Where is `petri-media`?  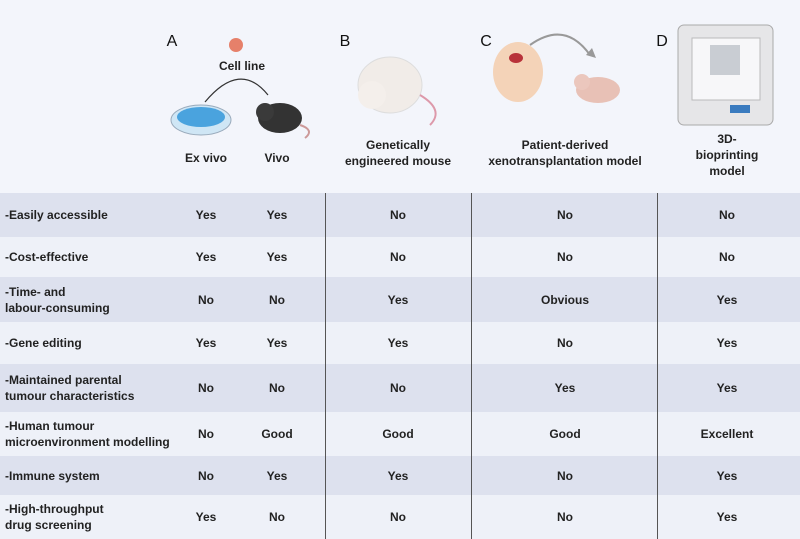
petri-media is located at coordinates (201, 117).